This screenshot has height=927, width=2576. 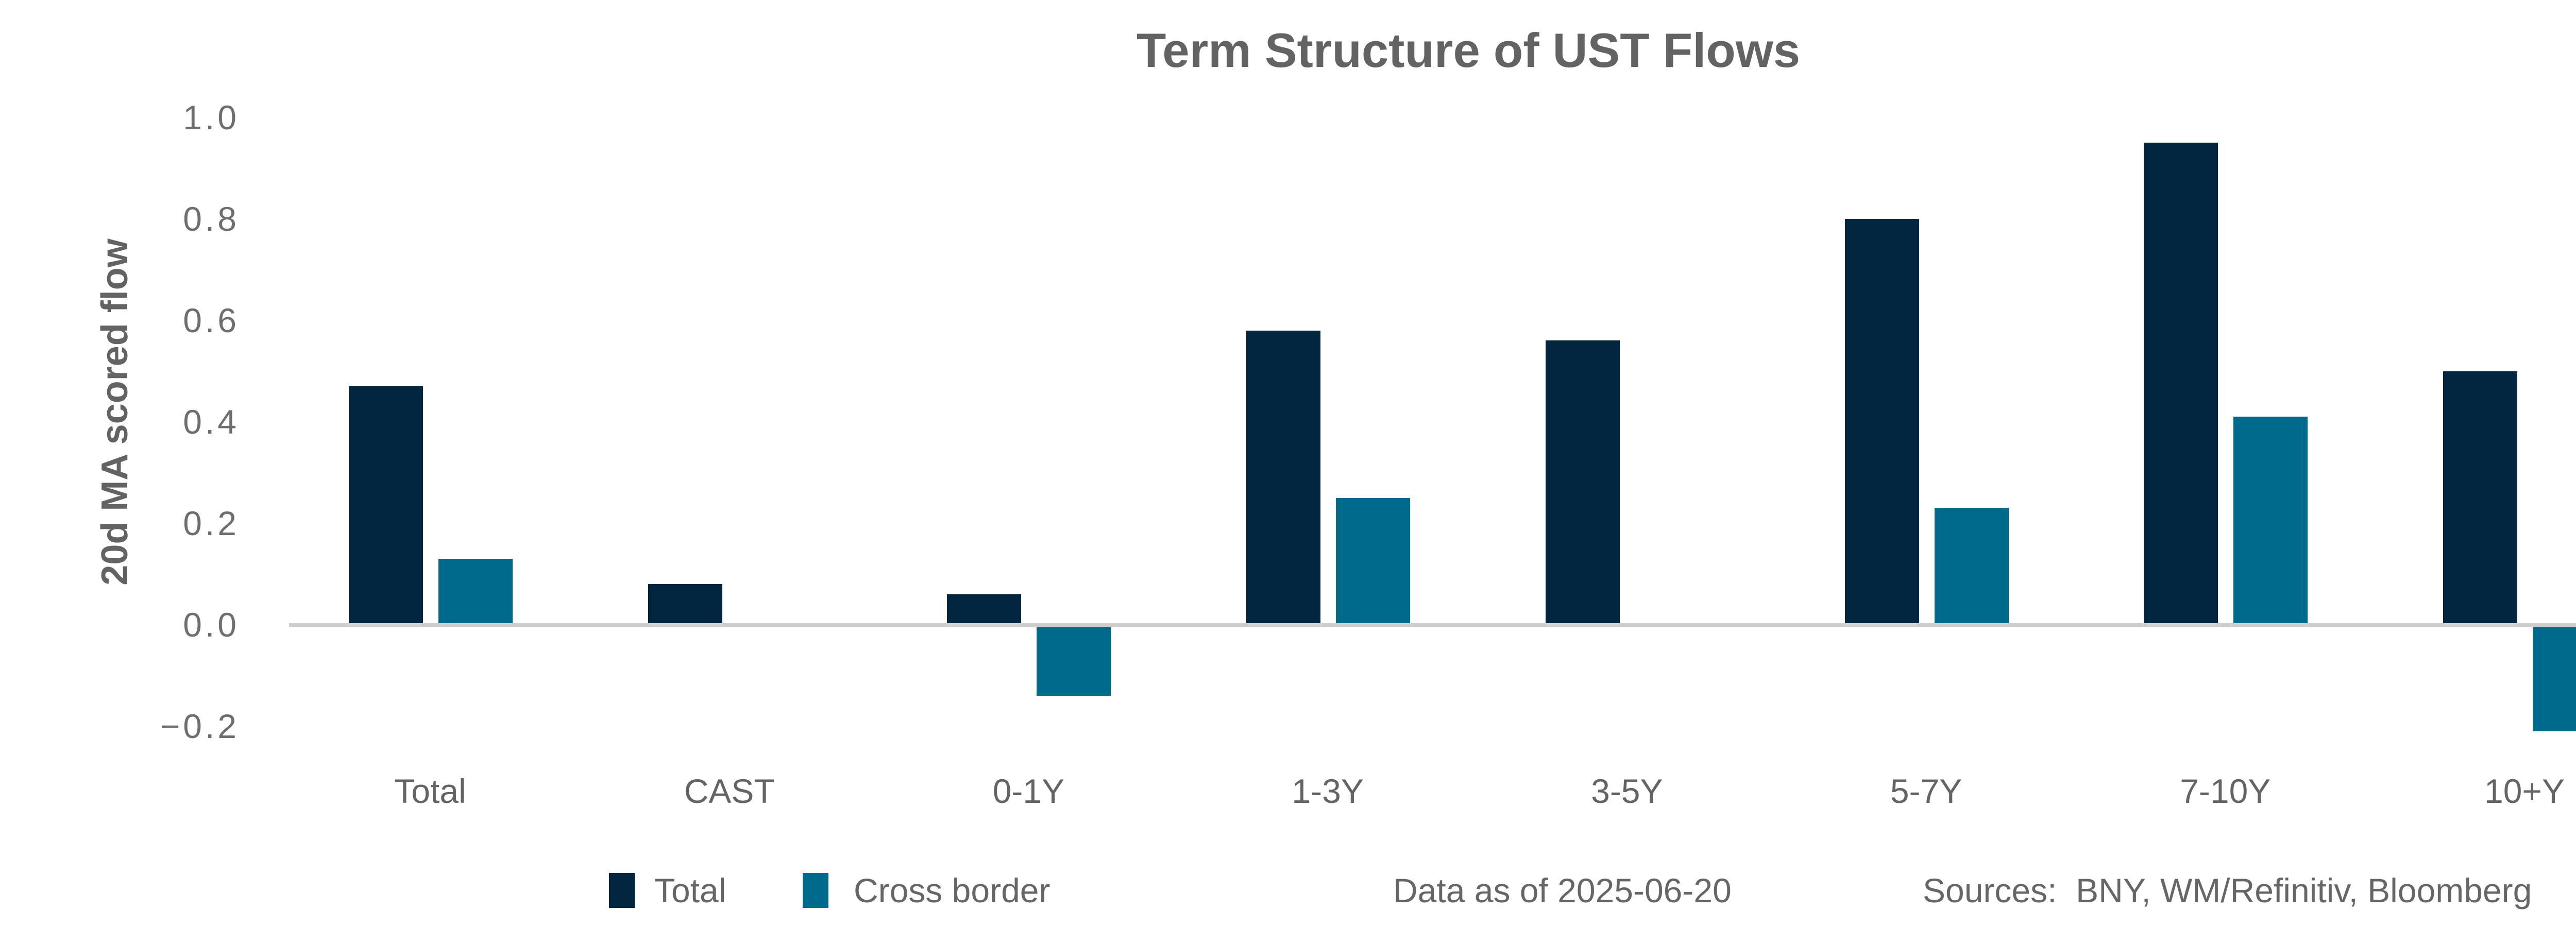 I want to click on legend-label-total: Total, so click(x=690, y=890).